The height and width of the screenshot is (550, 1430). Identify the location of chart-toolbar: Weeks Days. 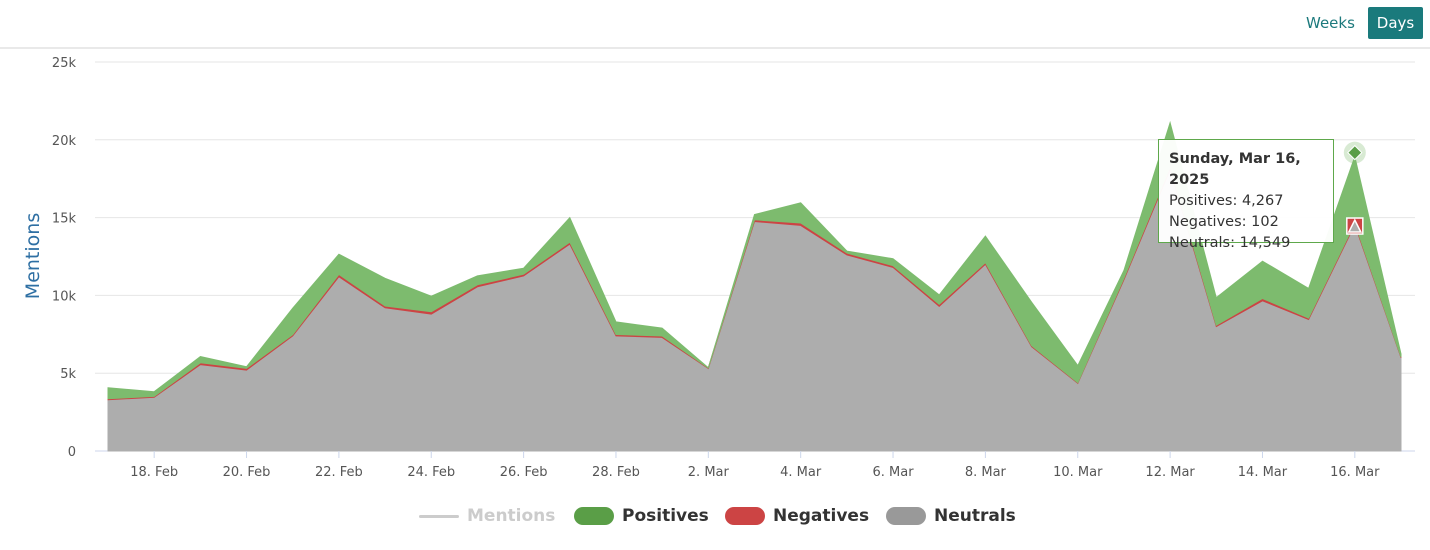
(715, 24).